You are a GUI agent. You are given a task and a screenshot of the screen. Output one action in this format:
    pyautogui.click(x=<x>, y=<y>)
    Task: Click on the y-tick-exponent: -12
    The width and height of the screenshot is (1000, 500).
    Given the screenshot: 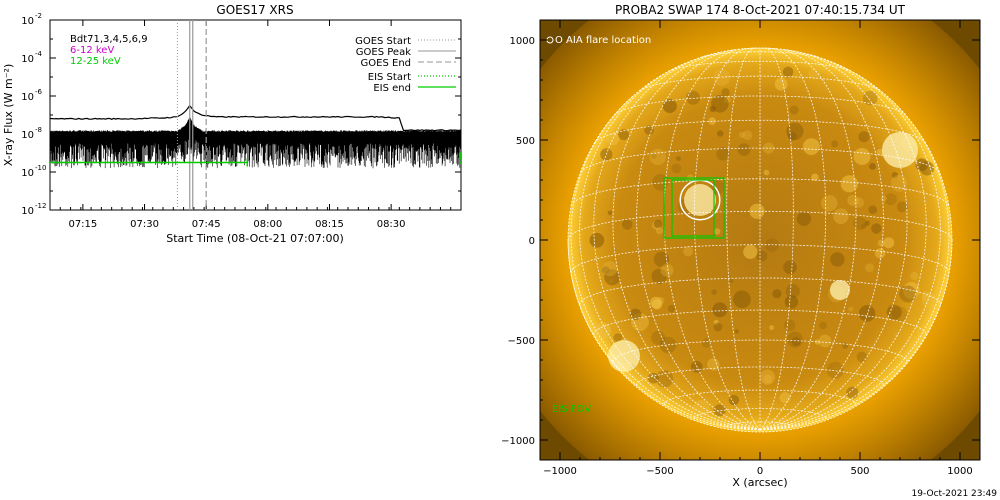 What is the action you would take?
    pyautogui.click(x=40, y=206)
    